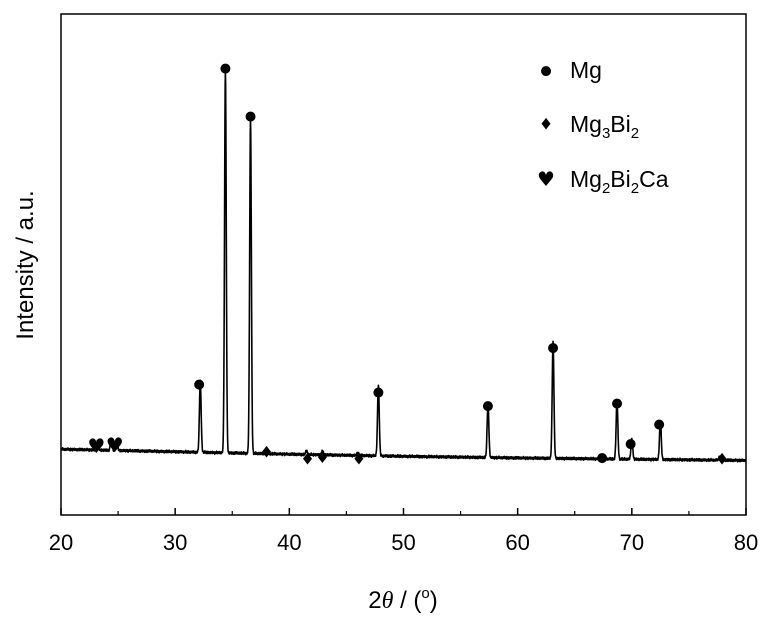  What do you see at coordinates (746, 542) in the screenshot?
I see `x-tick-label: 80` at bounding box center [746, 542].